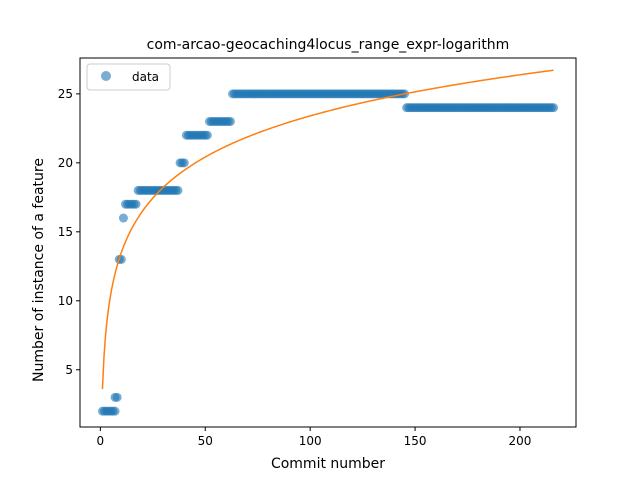 This screenshot has width=640, height=480. What do you see at coordinates (65, 163) in the screenshot?
I see `y-tick-label: 20` at bounding box center [65, 163].